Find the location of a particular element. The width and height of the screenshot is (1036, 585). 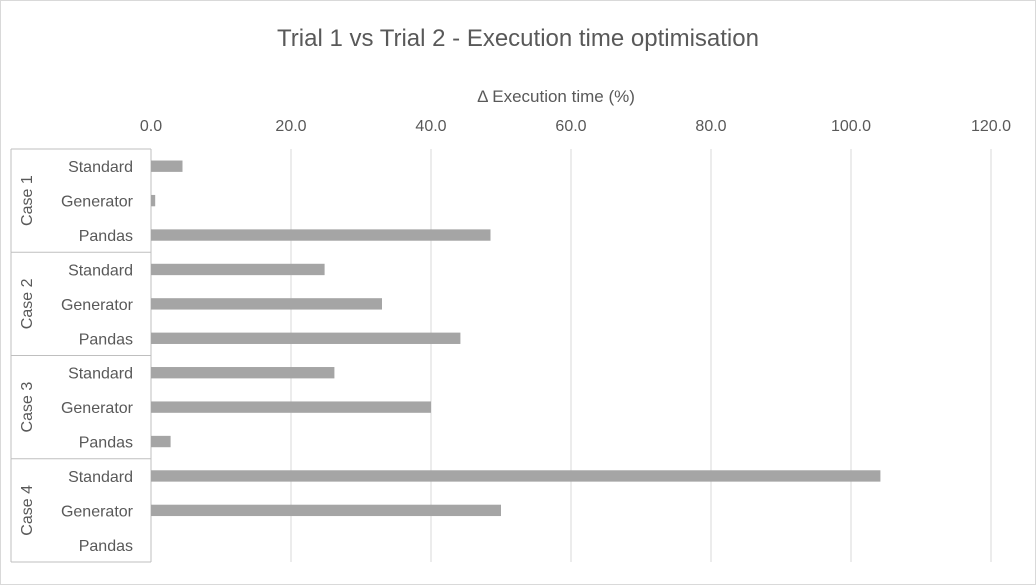

group-label: Case 1 is located at coordinates (27, 200).